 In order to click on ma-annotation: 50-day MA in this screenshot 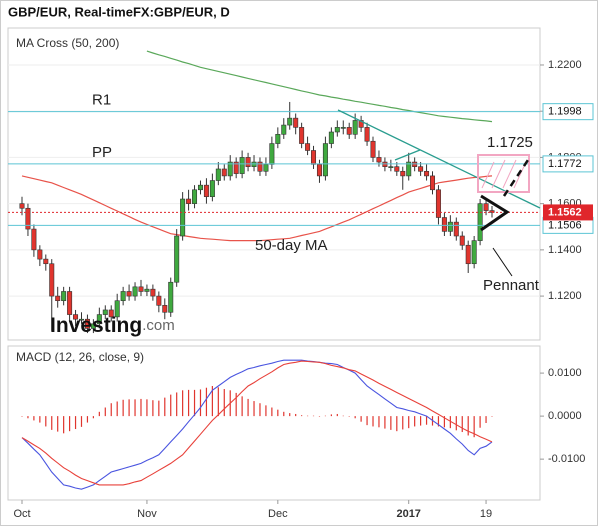, I will do `click(291, 245)`.